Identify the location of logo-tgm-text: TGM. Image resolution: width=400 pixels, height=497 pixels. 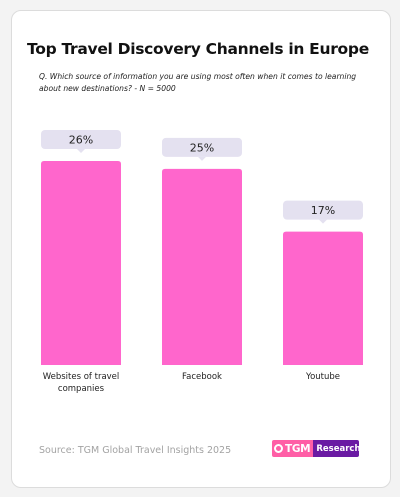
(298, 448).